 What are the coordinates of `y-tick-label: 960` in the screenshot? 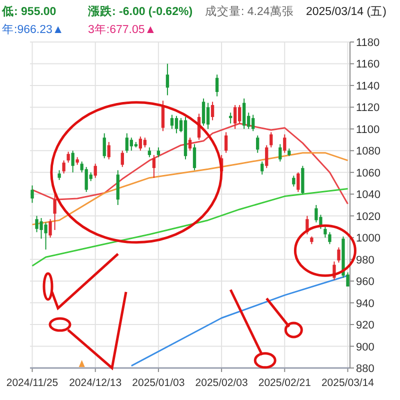 It's located at (365, 282).